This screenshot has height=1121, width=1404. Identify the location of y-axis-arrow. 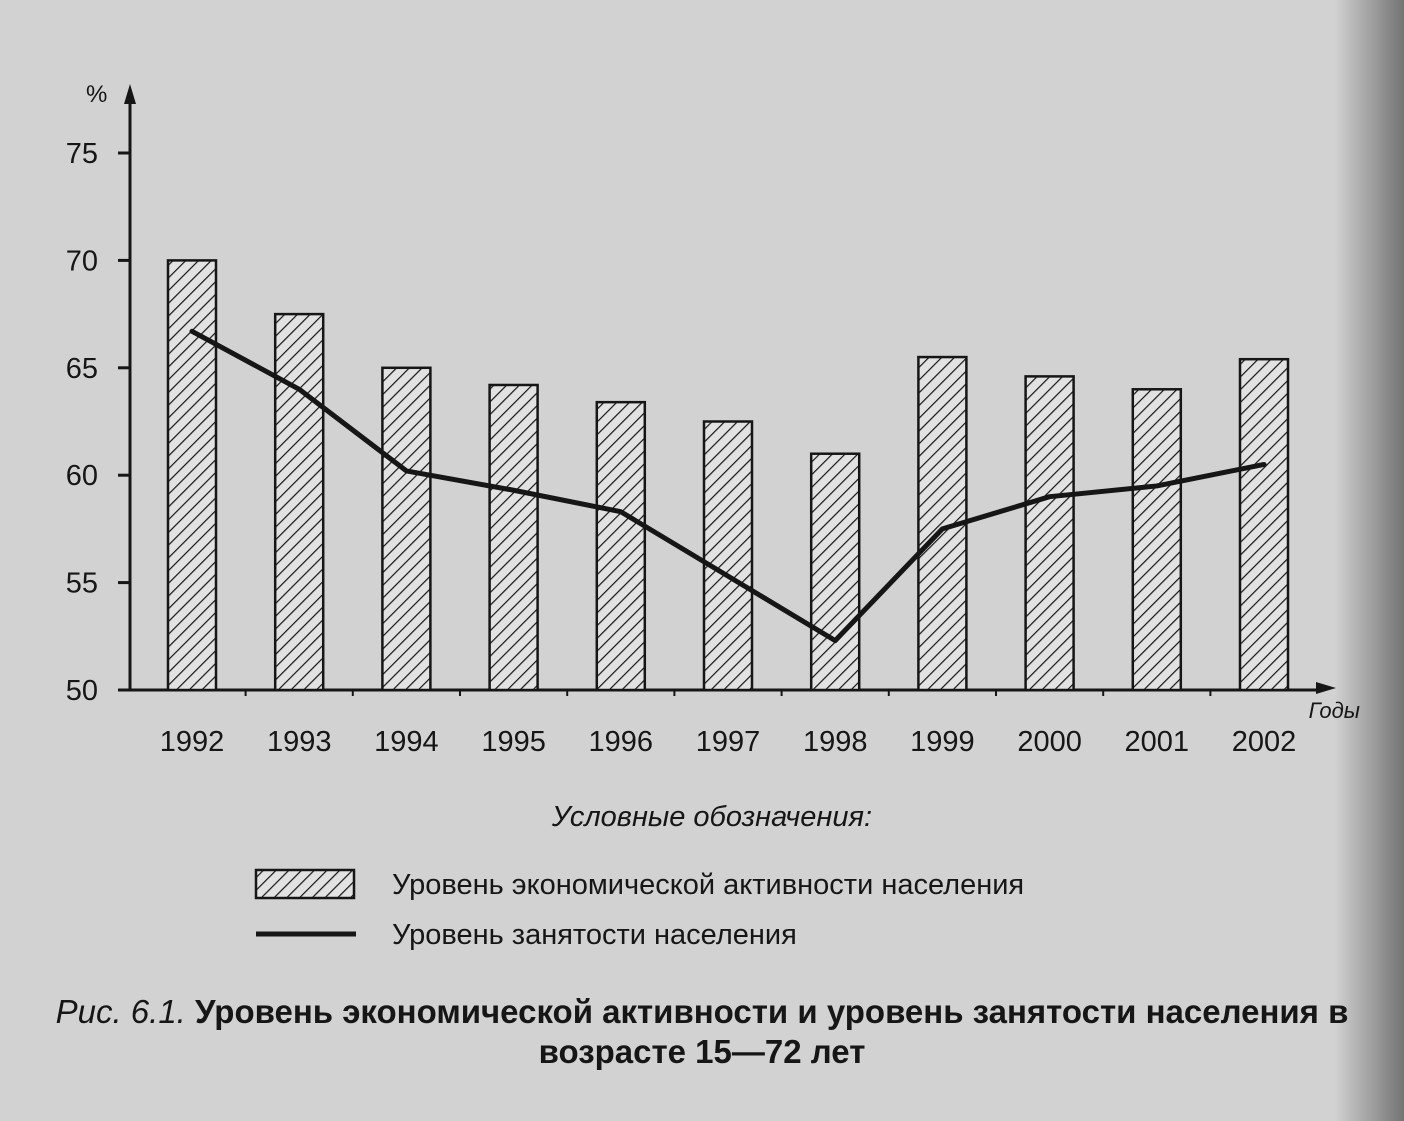
(130, 94).